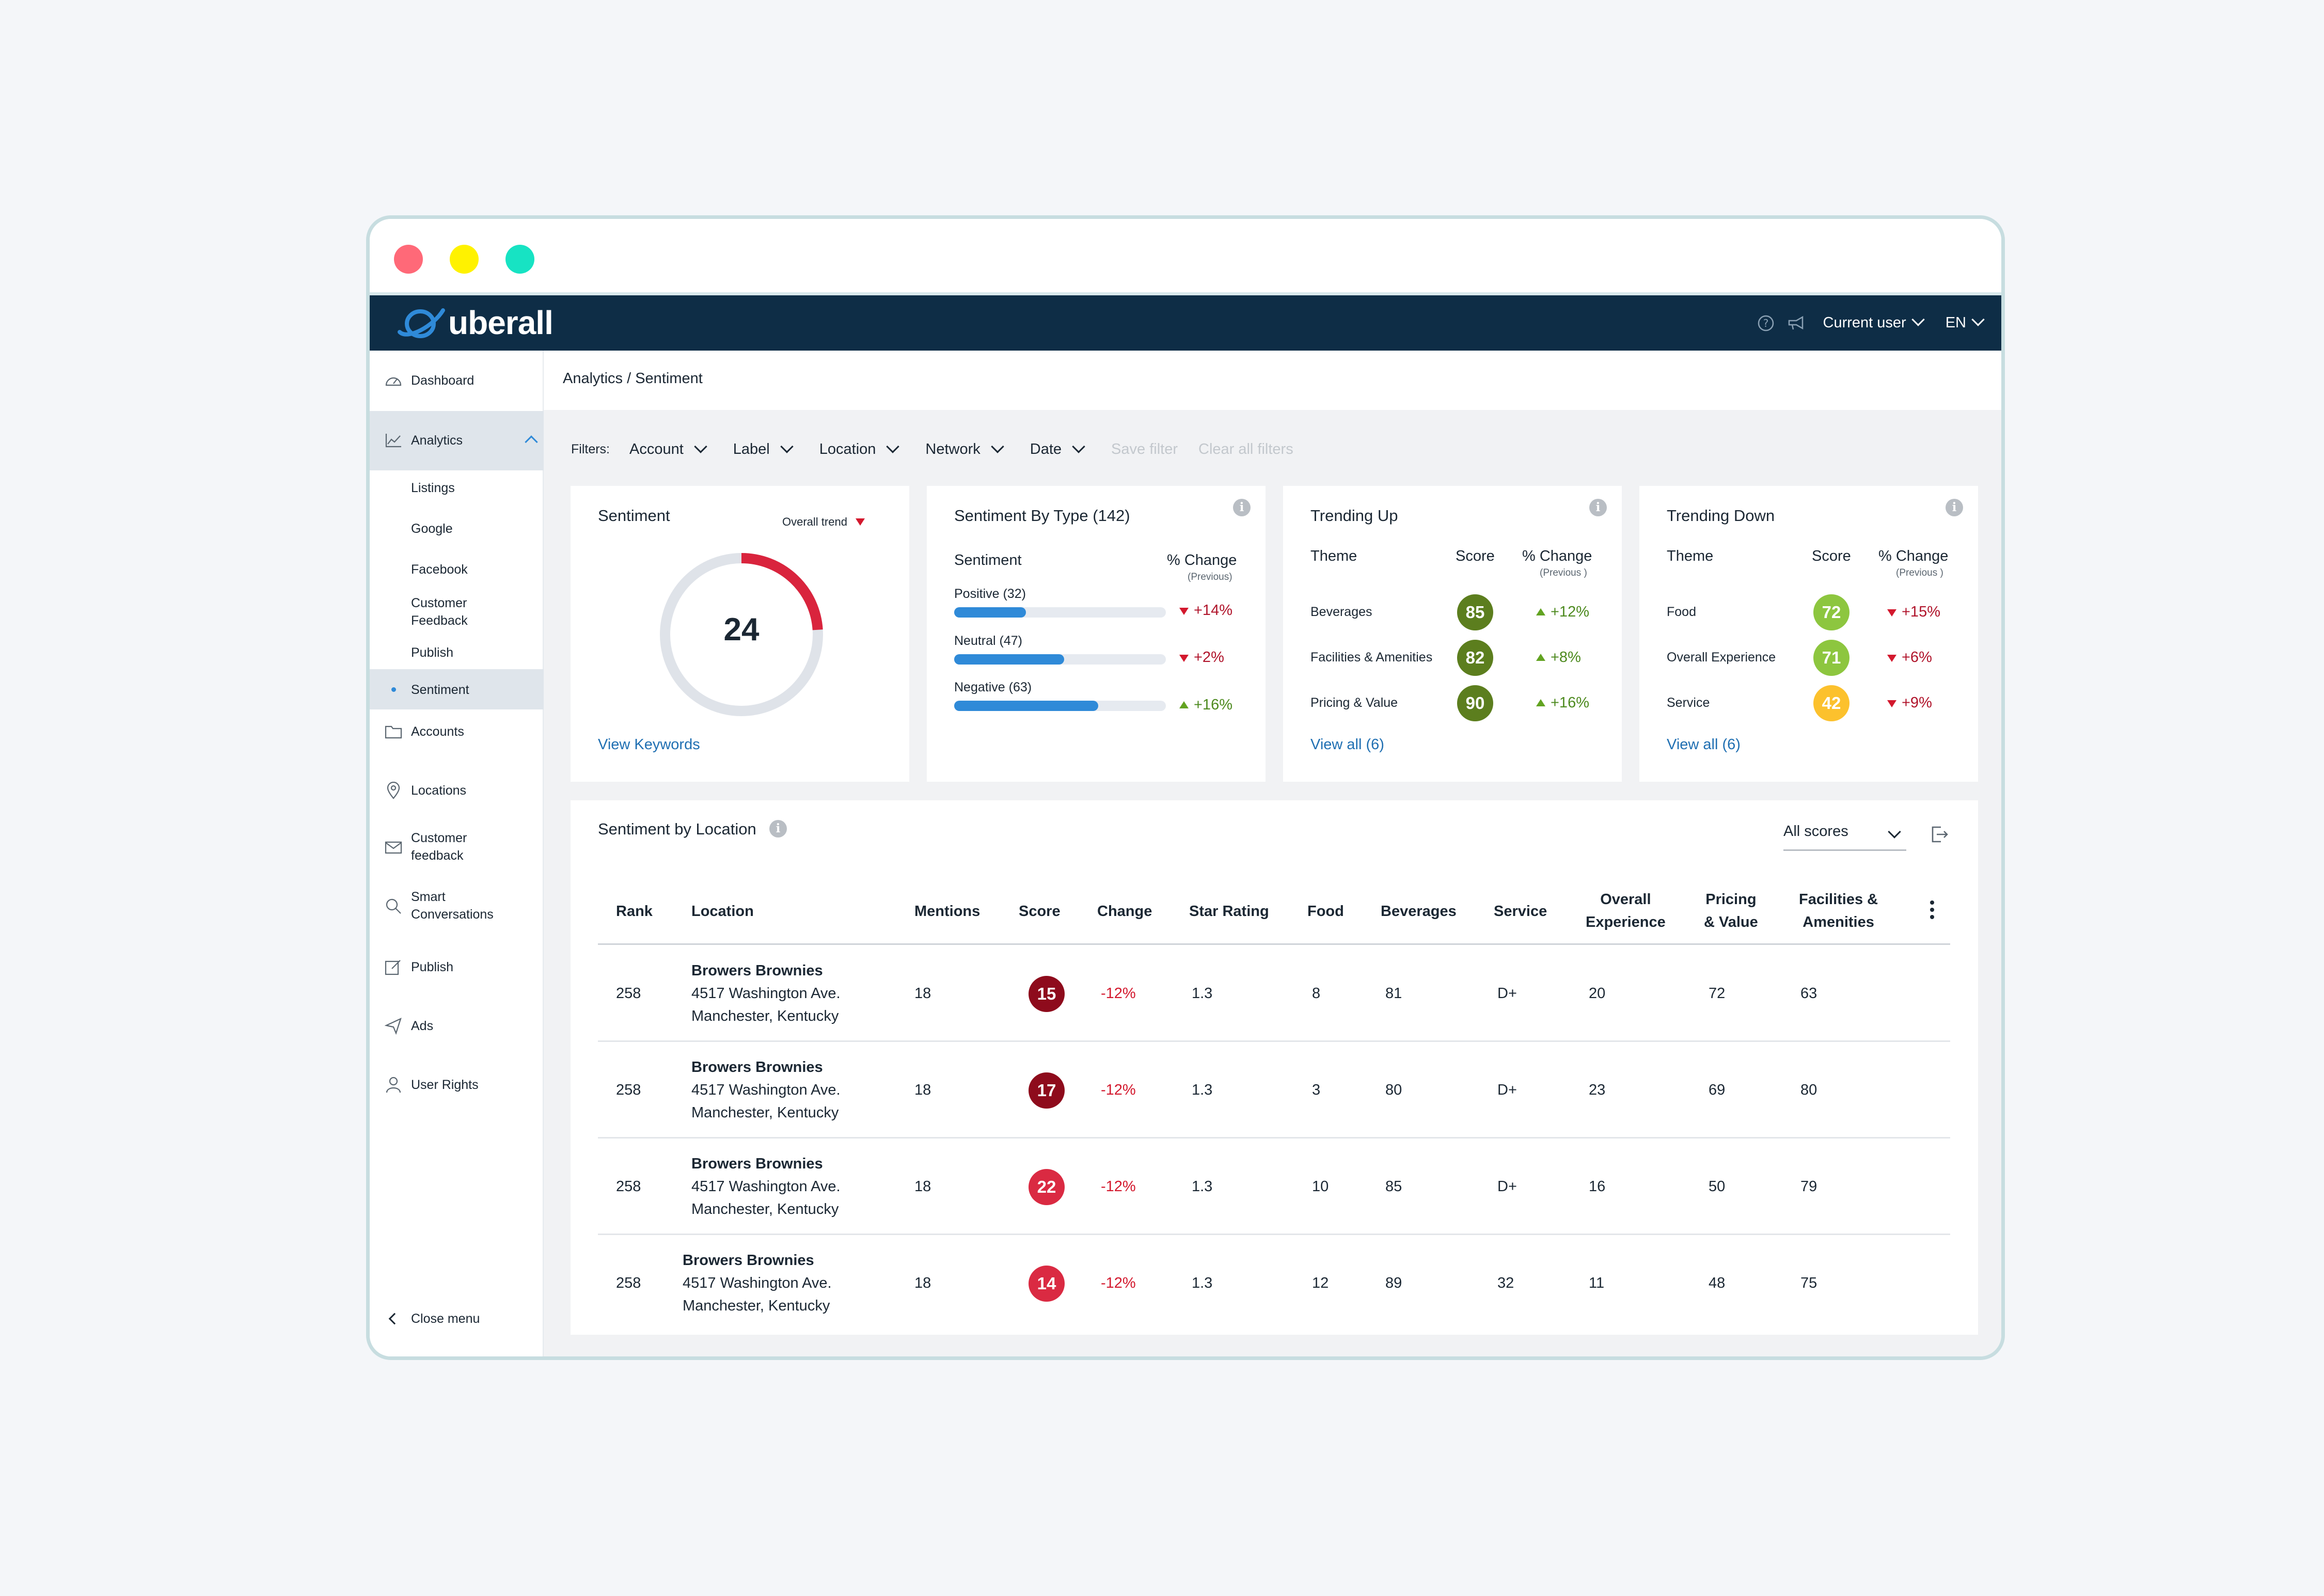 The height and width of the screenshot is (1596, 2324). Describe the element at coordinates (964, 448) in the screenshot. I see `filter-network: Network` at that location.